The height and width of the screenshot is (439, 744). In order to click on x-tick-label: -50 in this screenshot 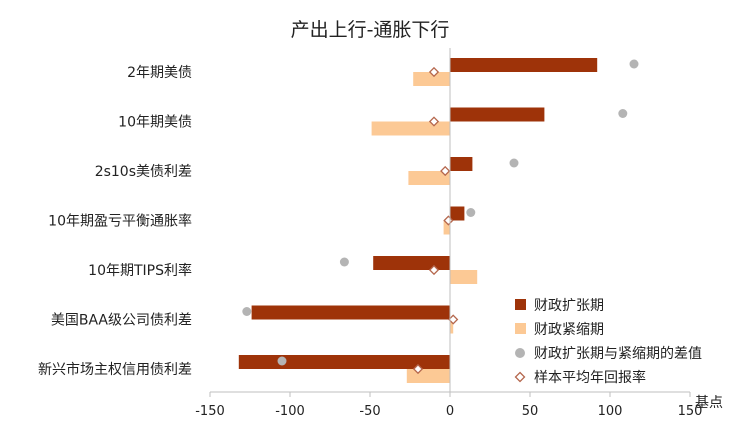, I will do `click(369, 411)`.